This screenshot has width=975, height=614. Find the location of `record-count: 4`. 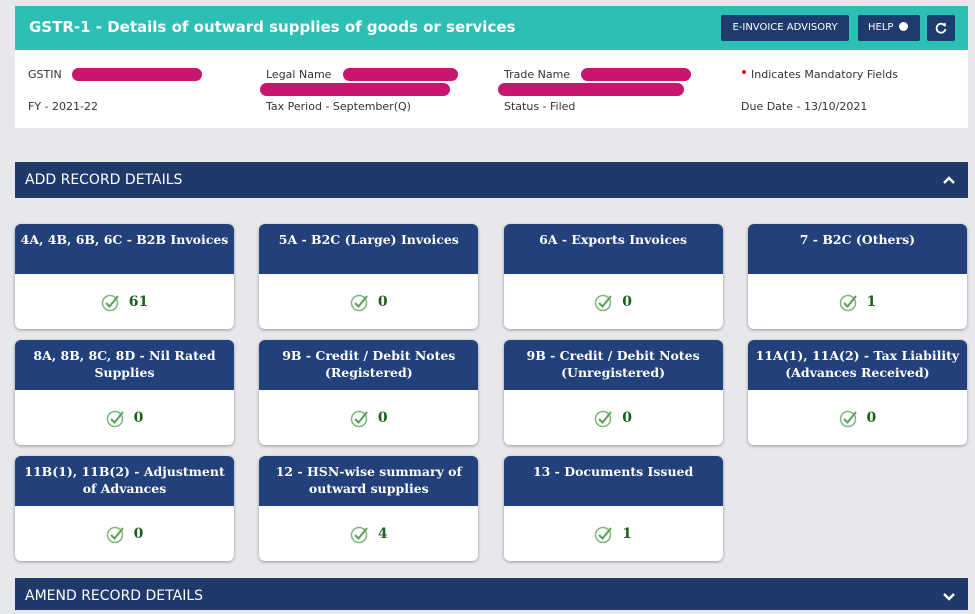

record-count: 4 is located at coordinates (382, 533).